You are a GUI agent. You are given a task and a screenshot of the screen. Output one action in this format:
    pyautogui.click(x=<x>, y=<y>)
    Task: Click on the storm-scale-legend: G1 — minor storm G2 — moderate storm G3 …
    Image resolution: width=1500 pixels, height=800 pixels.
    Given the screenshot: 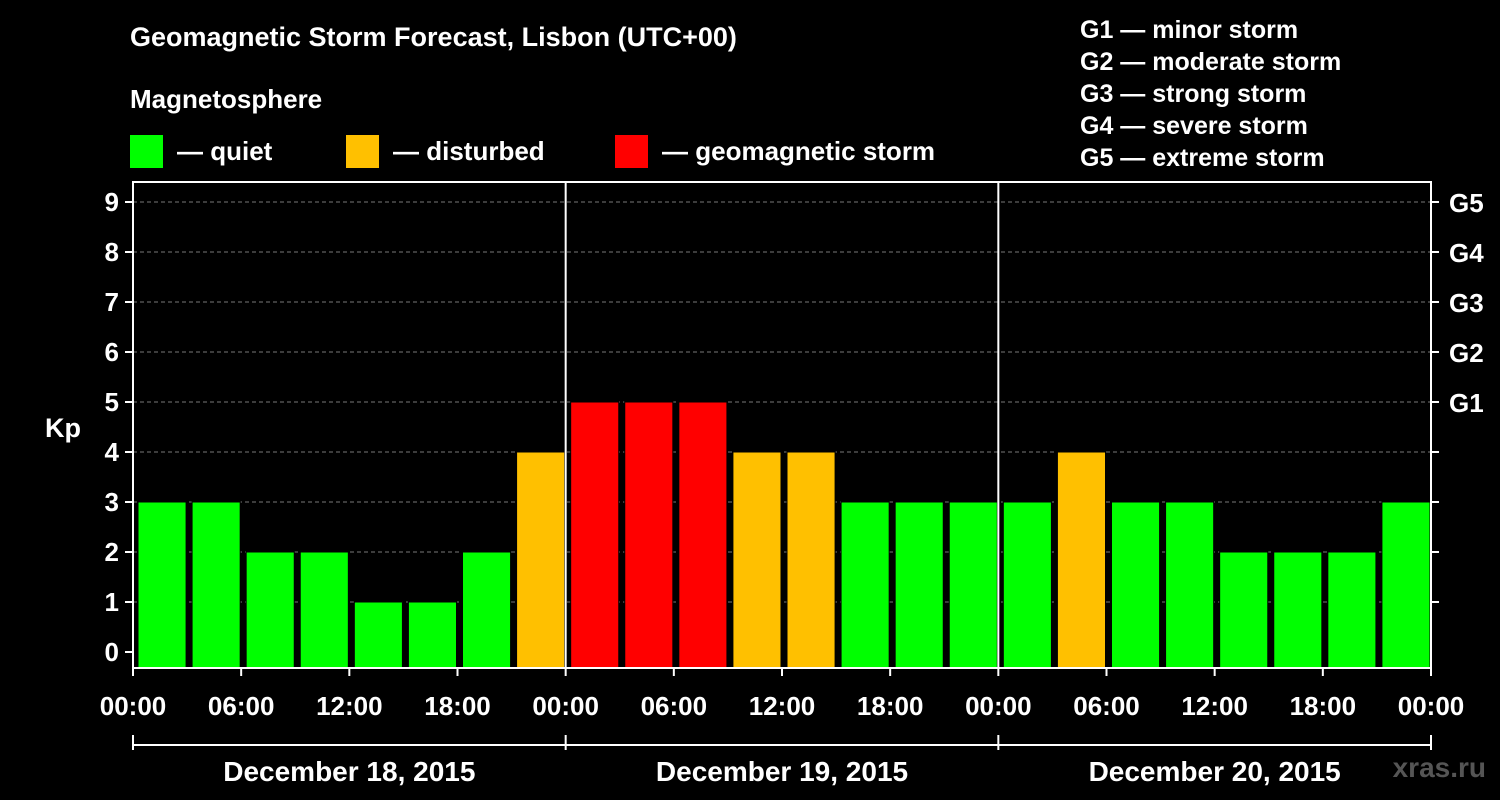 What is the action you would take?
    pyautogui.click(x=1210, y=94)
    